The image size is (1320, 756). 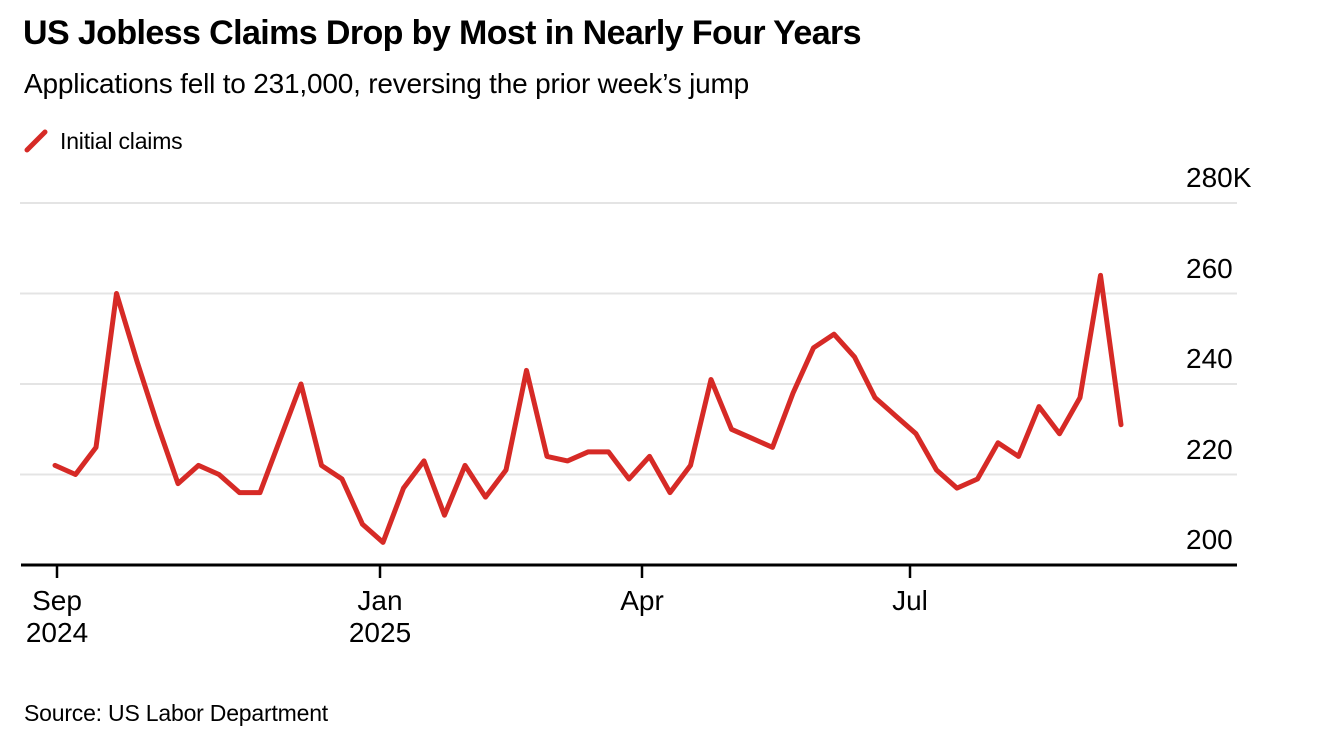 I want to click on x-tick-month: Jul, so click(x=910, y=600).